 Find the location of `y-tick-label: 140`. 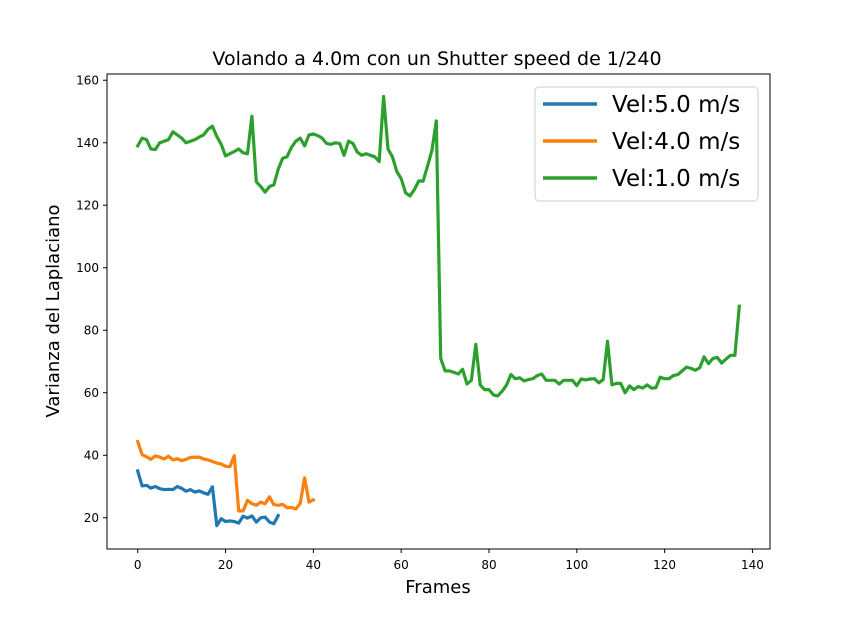

y-tick-label: 140 is located at coordinates (87, 143).